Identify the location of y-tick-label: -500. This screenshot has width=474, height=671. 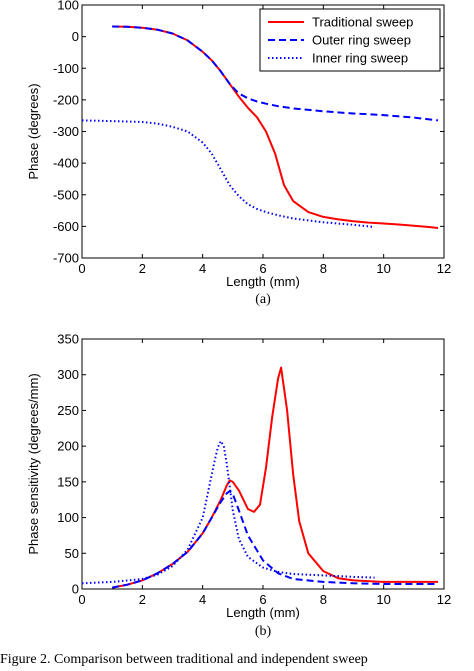
(66, 194).